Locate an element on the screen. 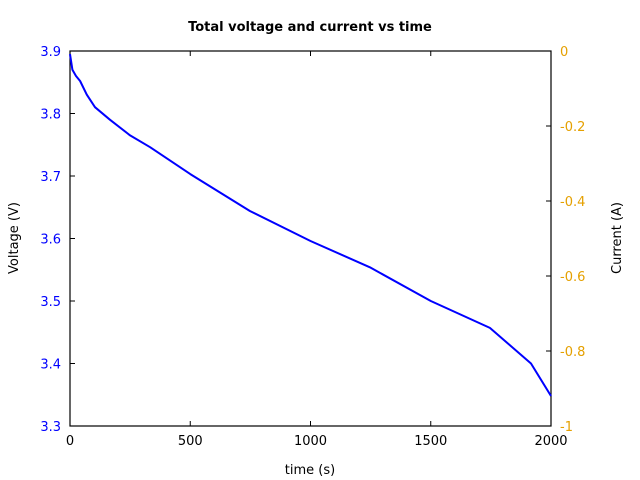  y-tick-label-left: 3.5 is located at coordinates (50, 302).